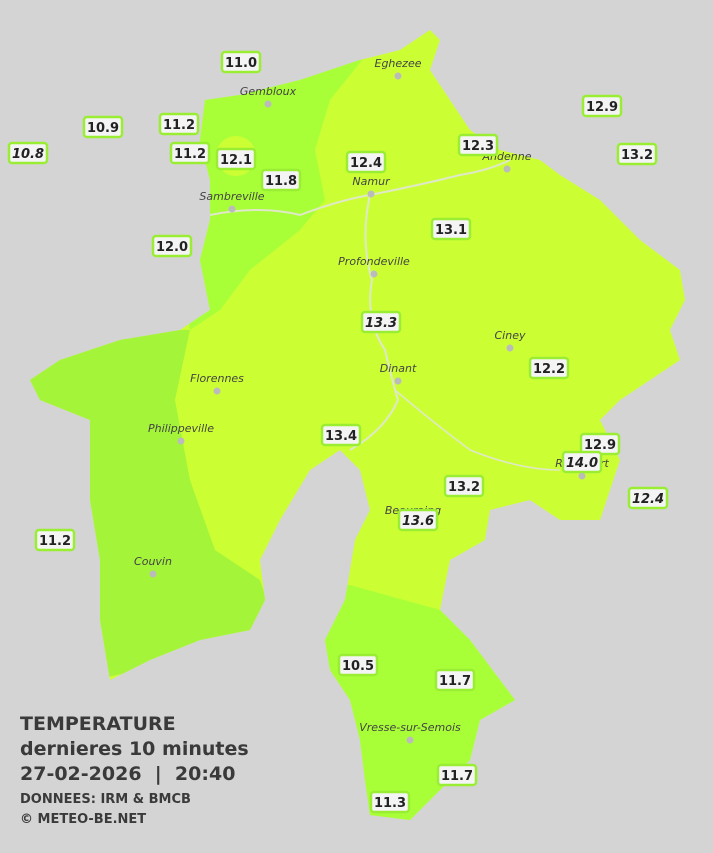 The image size is (713, 853). I want to click on station-value: 12.0, so click(172, 247).